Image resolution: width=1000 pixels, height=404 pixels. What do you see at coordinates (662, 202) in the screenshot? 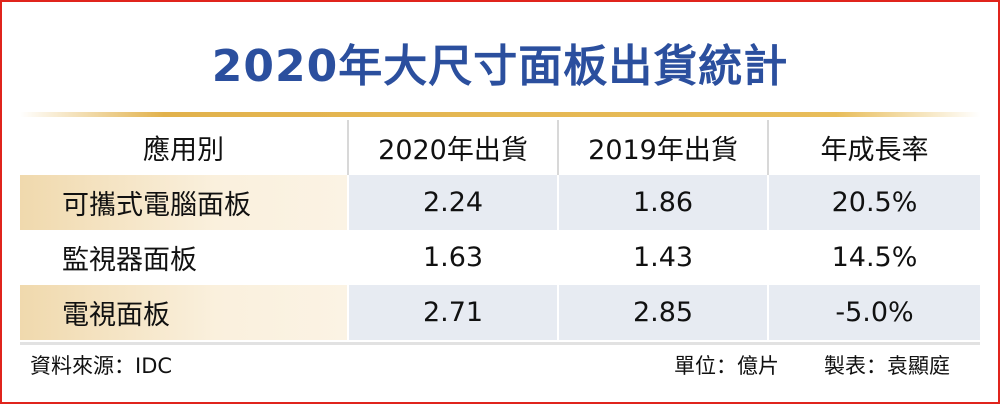
I see `data-cell: 1.86` at bounding box center [662, 202].